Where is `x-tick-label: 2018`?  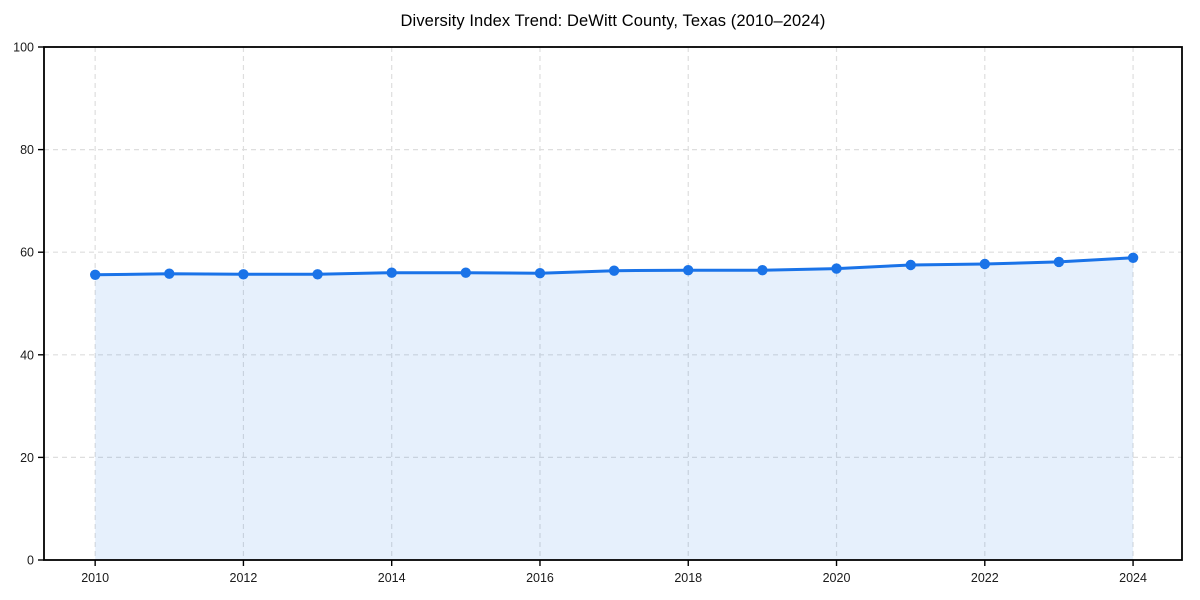
x-tick-label: 2018 is located at coordinates (688, 578).